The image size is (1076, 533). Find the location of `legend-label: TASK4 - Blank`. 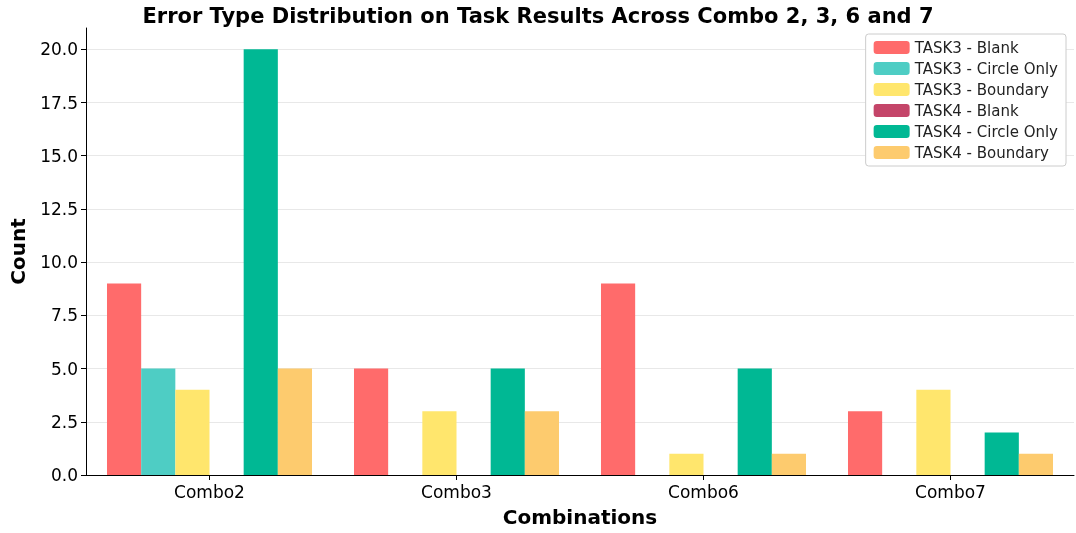

legend-label: TASK4 - Blank is located at coordinates (966, 110).